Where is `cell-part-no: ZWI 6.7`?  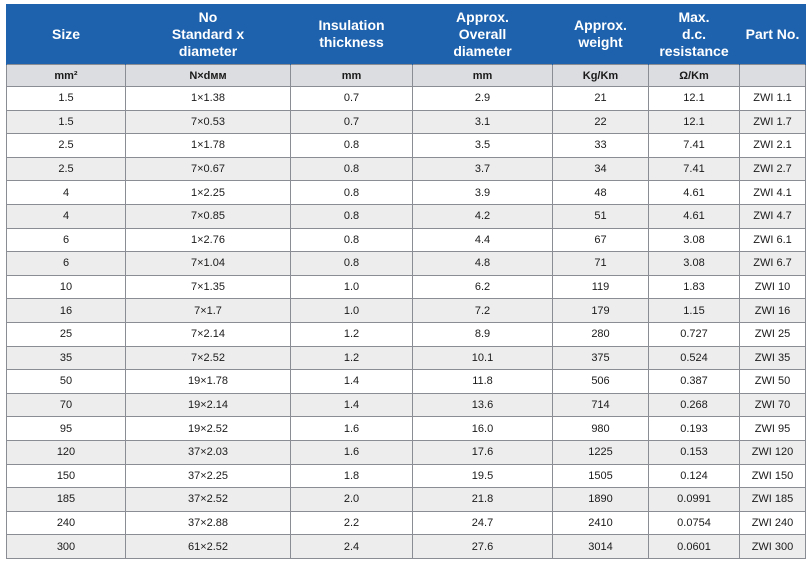
cell-part-no: ZWI 6.7 is located at coordinates (772, 263).